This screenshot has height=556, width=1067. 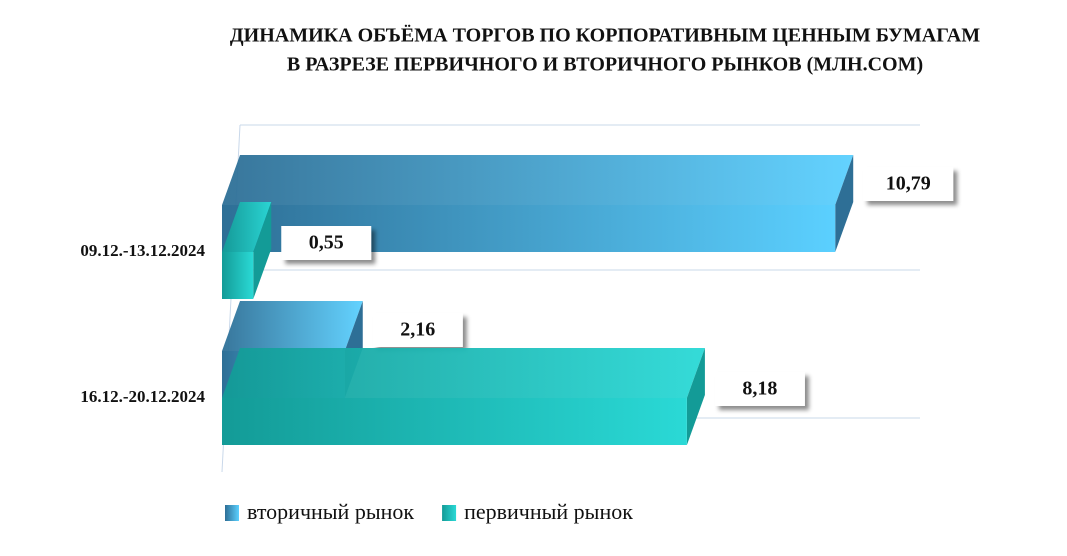 What do you see at coordinates (330, 511) in the screenshot?
I see `legend-label: вторичный рынок` at bounding box center [330, 511].